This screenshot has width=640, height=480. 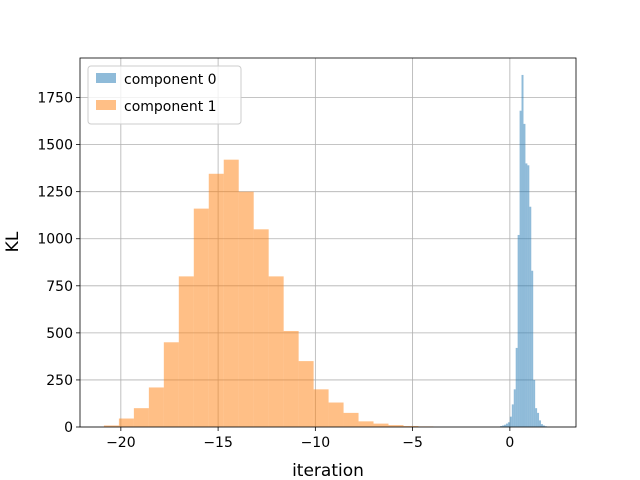 What do you see at coordinates (121, 443) in the screenshot?
I see `x-tick-label: −20` at bounding box center [121, 443].